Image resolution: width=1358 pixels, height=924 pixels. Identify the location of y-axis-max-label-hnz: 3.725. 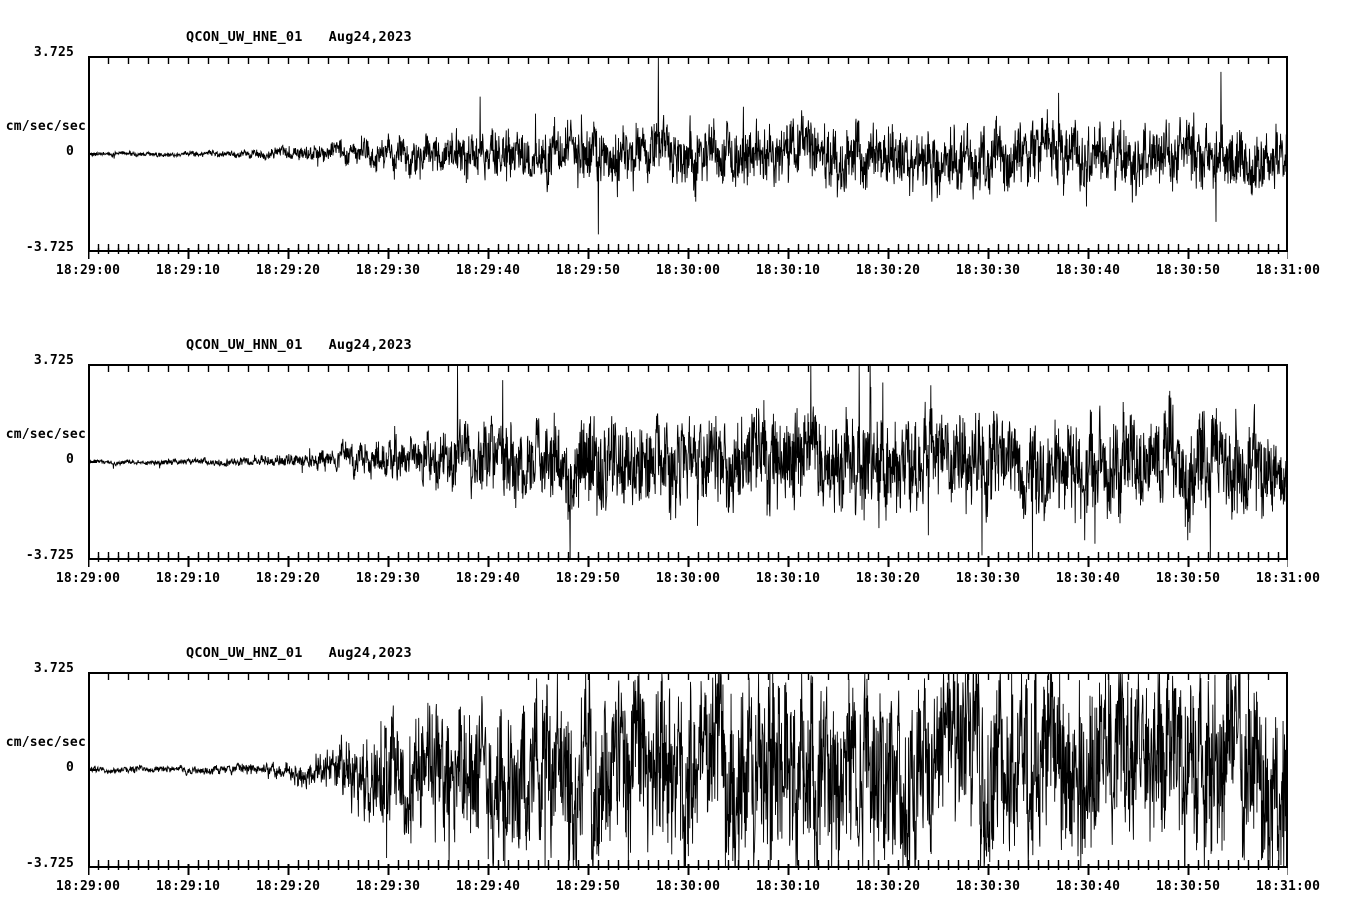
(53, 668).